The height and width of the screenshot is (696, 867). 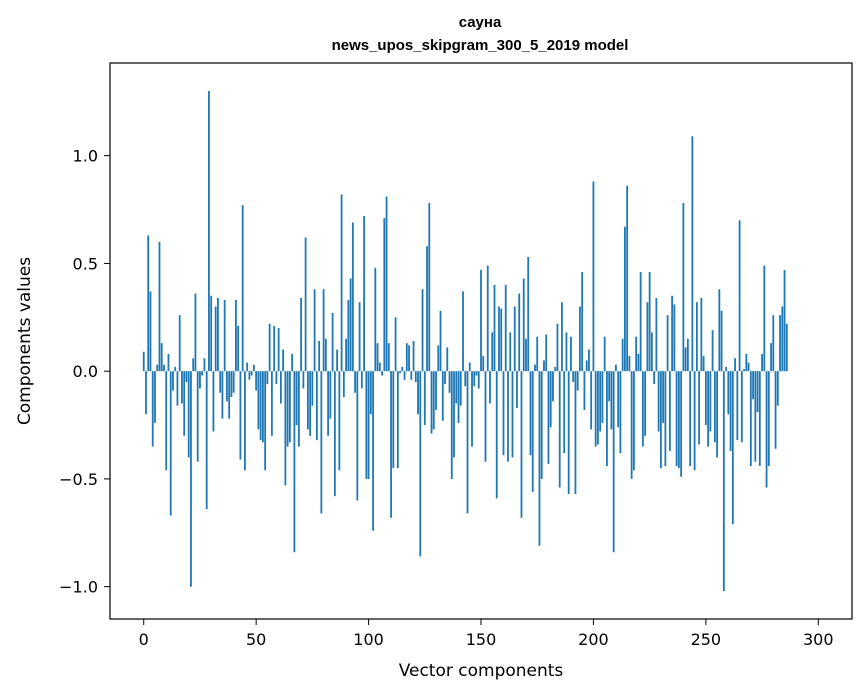 What do you see at coordinates (256, 639) in the screenshot?
I see `x-tick-label: 50` at bounding box center [256, 639].